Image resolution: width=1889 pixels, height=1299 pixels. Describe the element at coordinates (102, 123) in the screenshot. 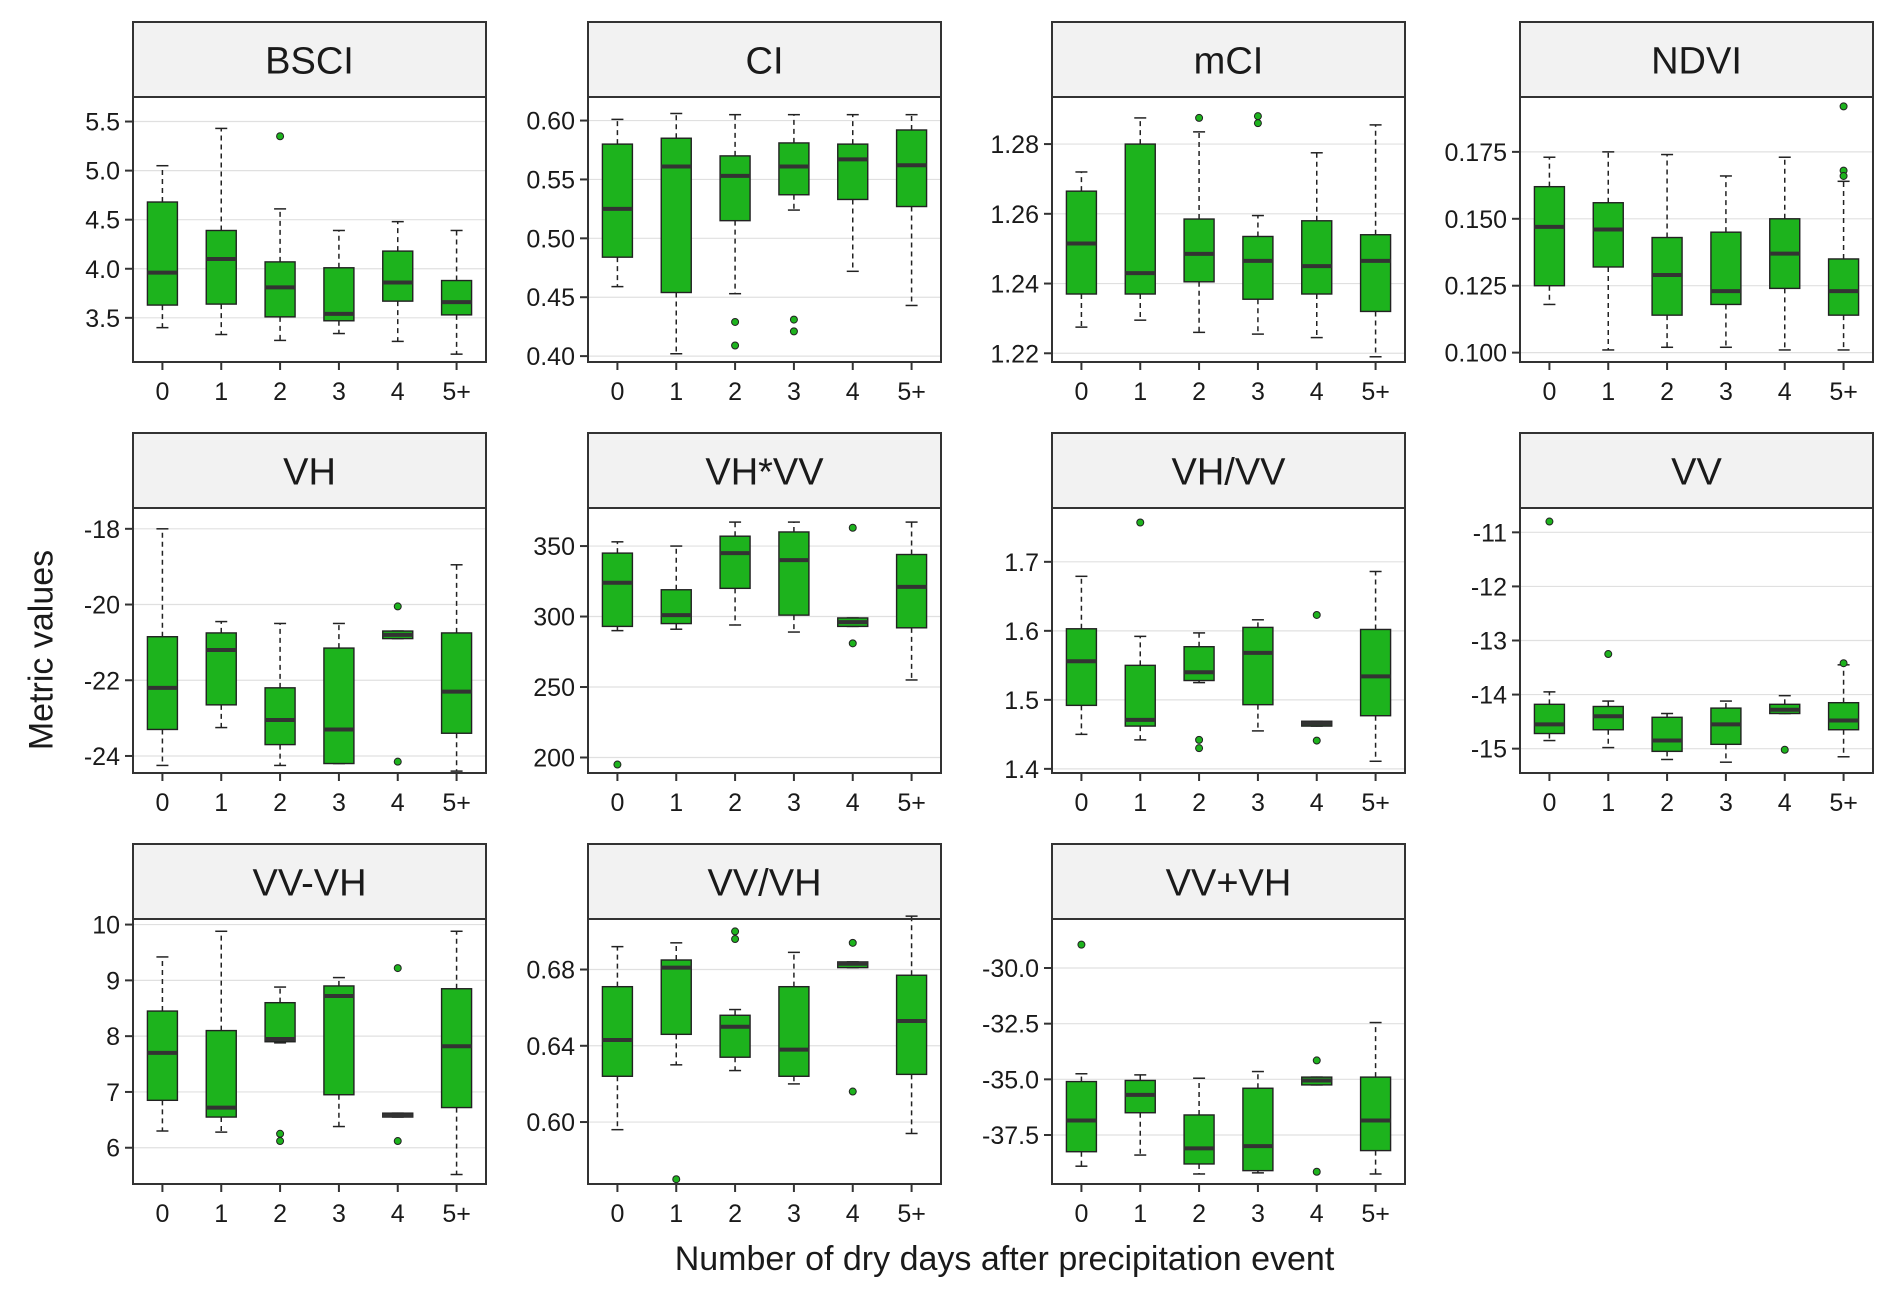

I see `y-tick-label: 5.5` at that location.